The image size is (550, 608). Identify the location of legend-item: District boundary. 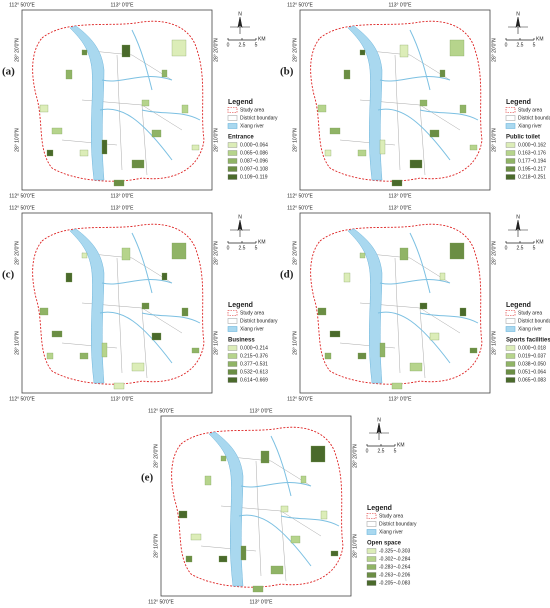
(534, 118).